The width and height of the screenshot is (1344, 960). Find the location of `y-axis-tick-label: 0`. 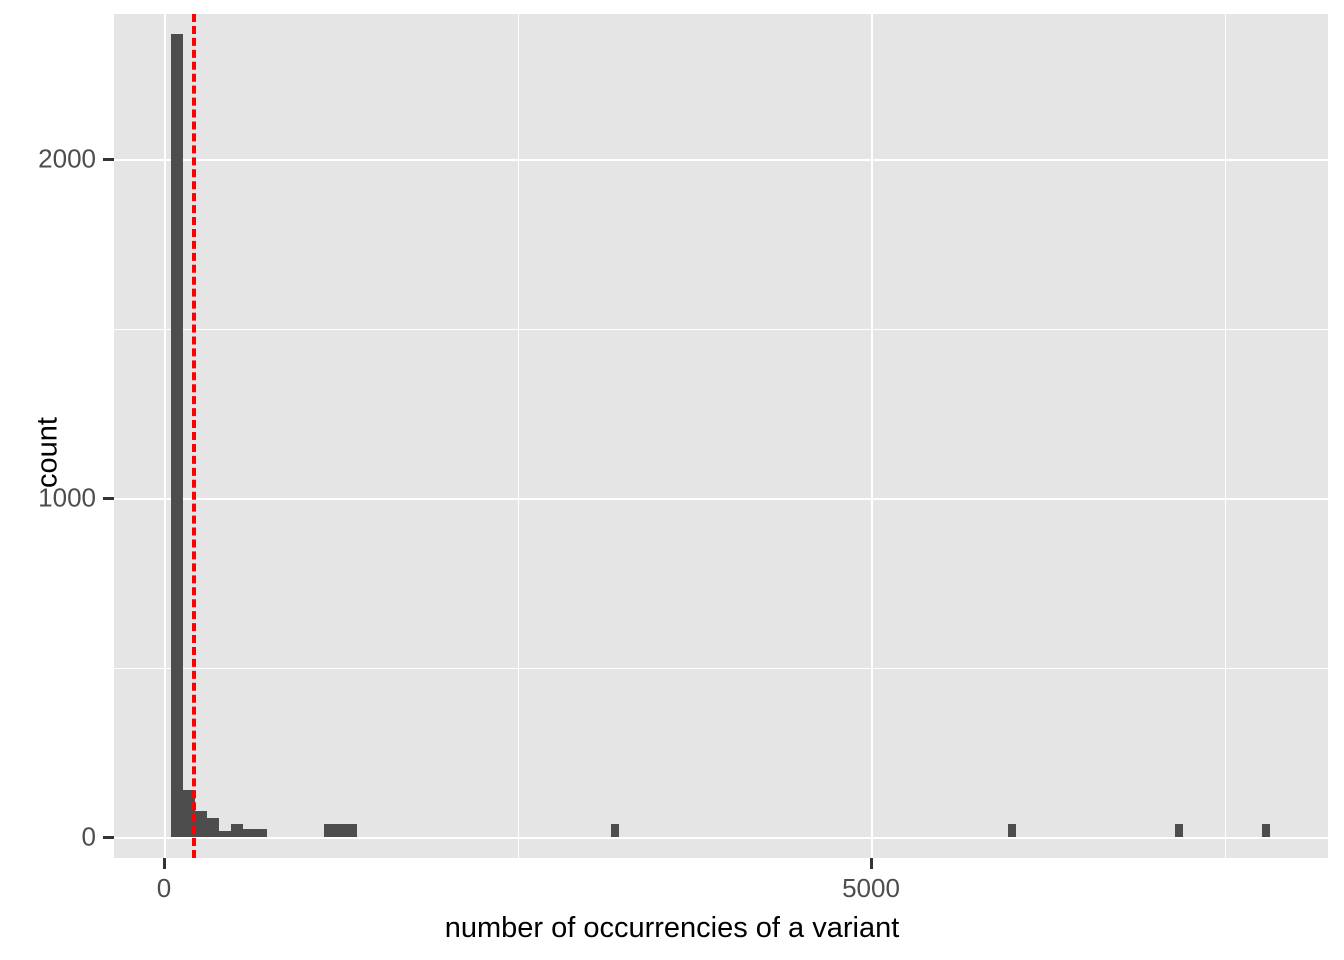

y-axis-tick-label: 0 is located at coordinates (88, 836).